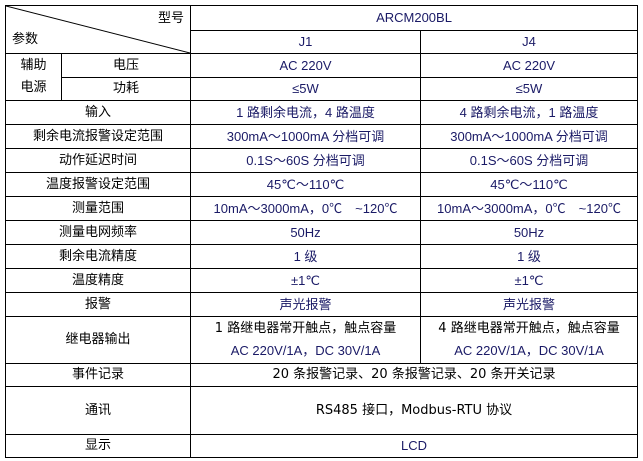  What do you see at coordinates (305, 256) in the screenshot?
I see `cell-j1: 1 级` at bounding box center [305, 256].